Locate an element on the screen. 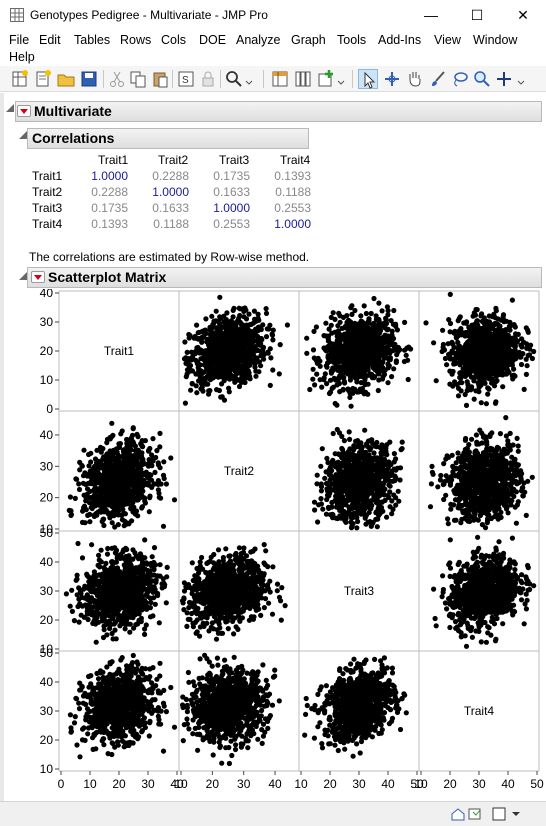 The width and height of the screenshot is (546, 826). paste-icon is located at coordinates (160, 79).